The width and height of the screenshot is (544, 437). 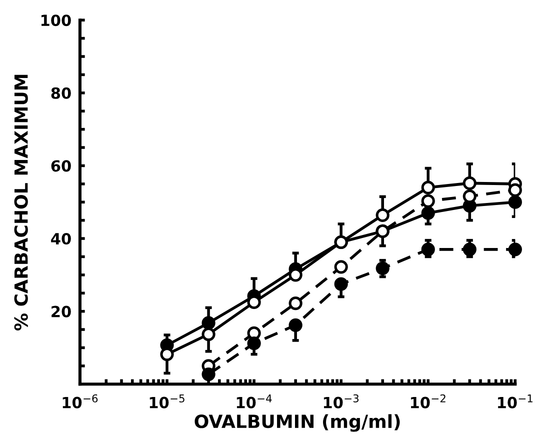 I want to click on y-tick-label: 60, so click(x=61, y=166).